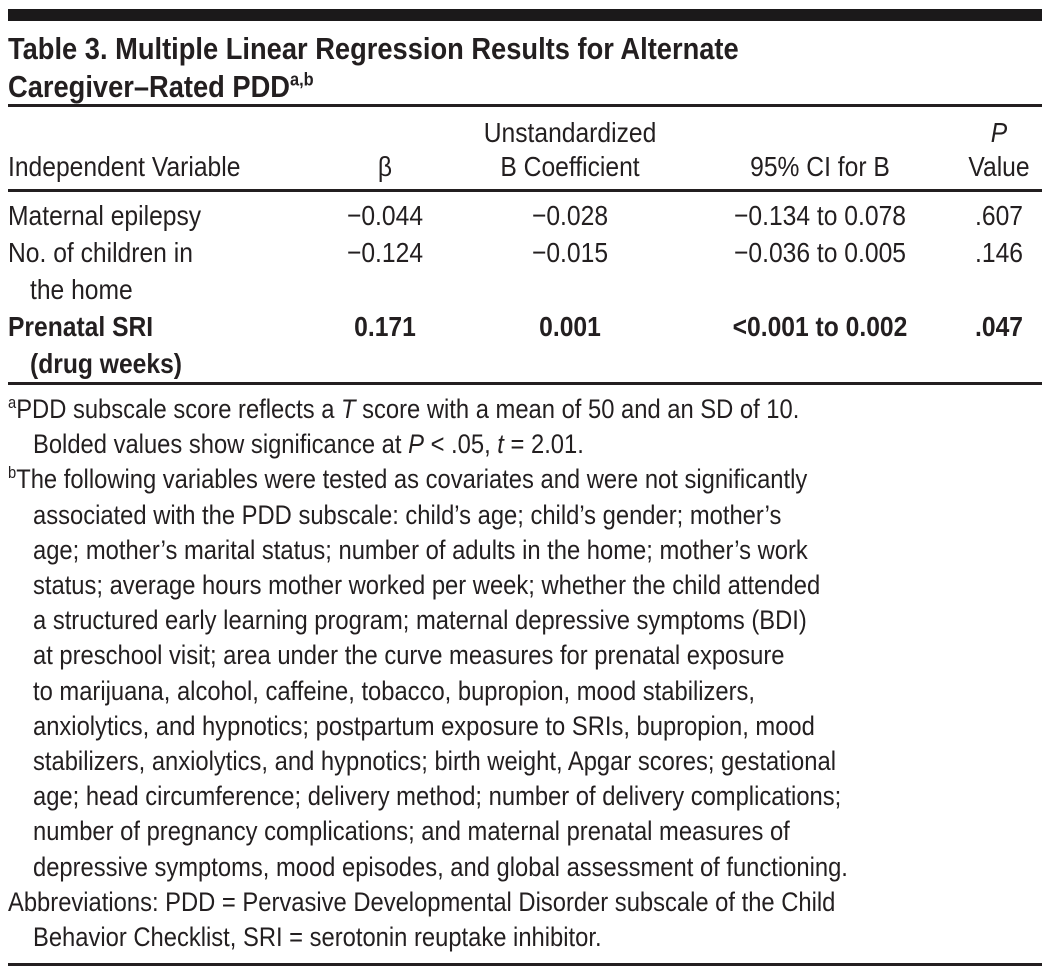 The image size is (1053, 979). I want to click on cell-variable: Maternal epilepsy, so click(105, 215).